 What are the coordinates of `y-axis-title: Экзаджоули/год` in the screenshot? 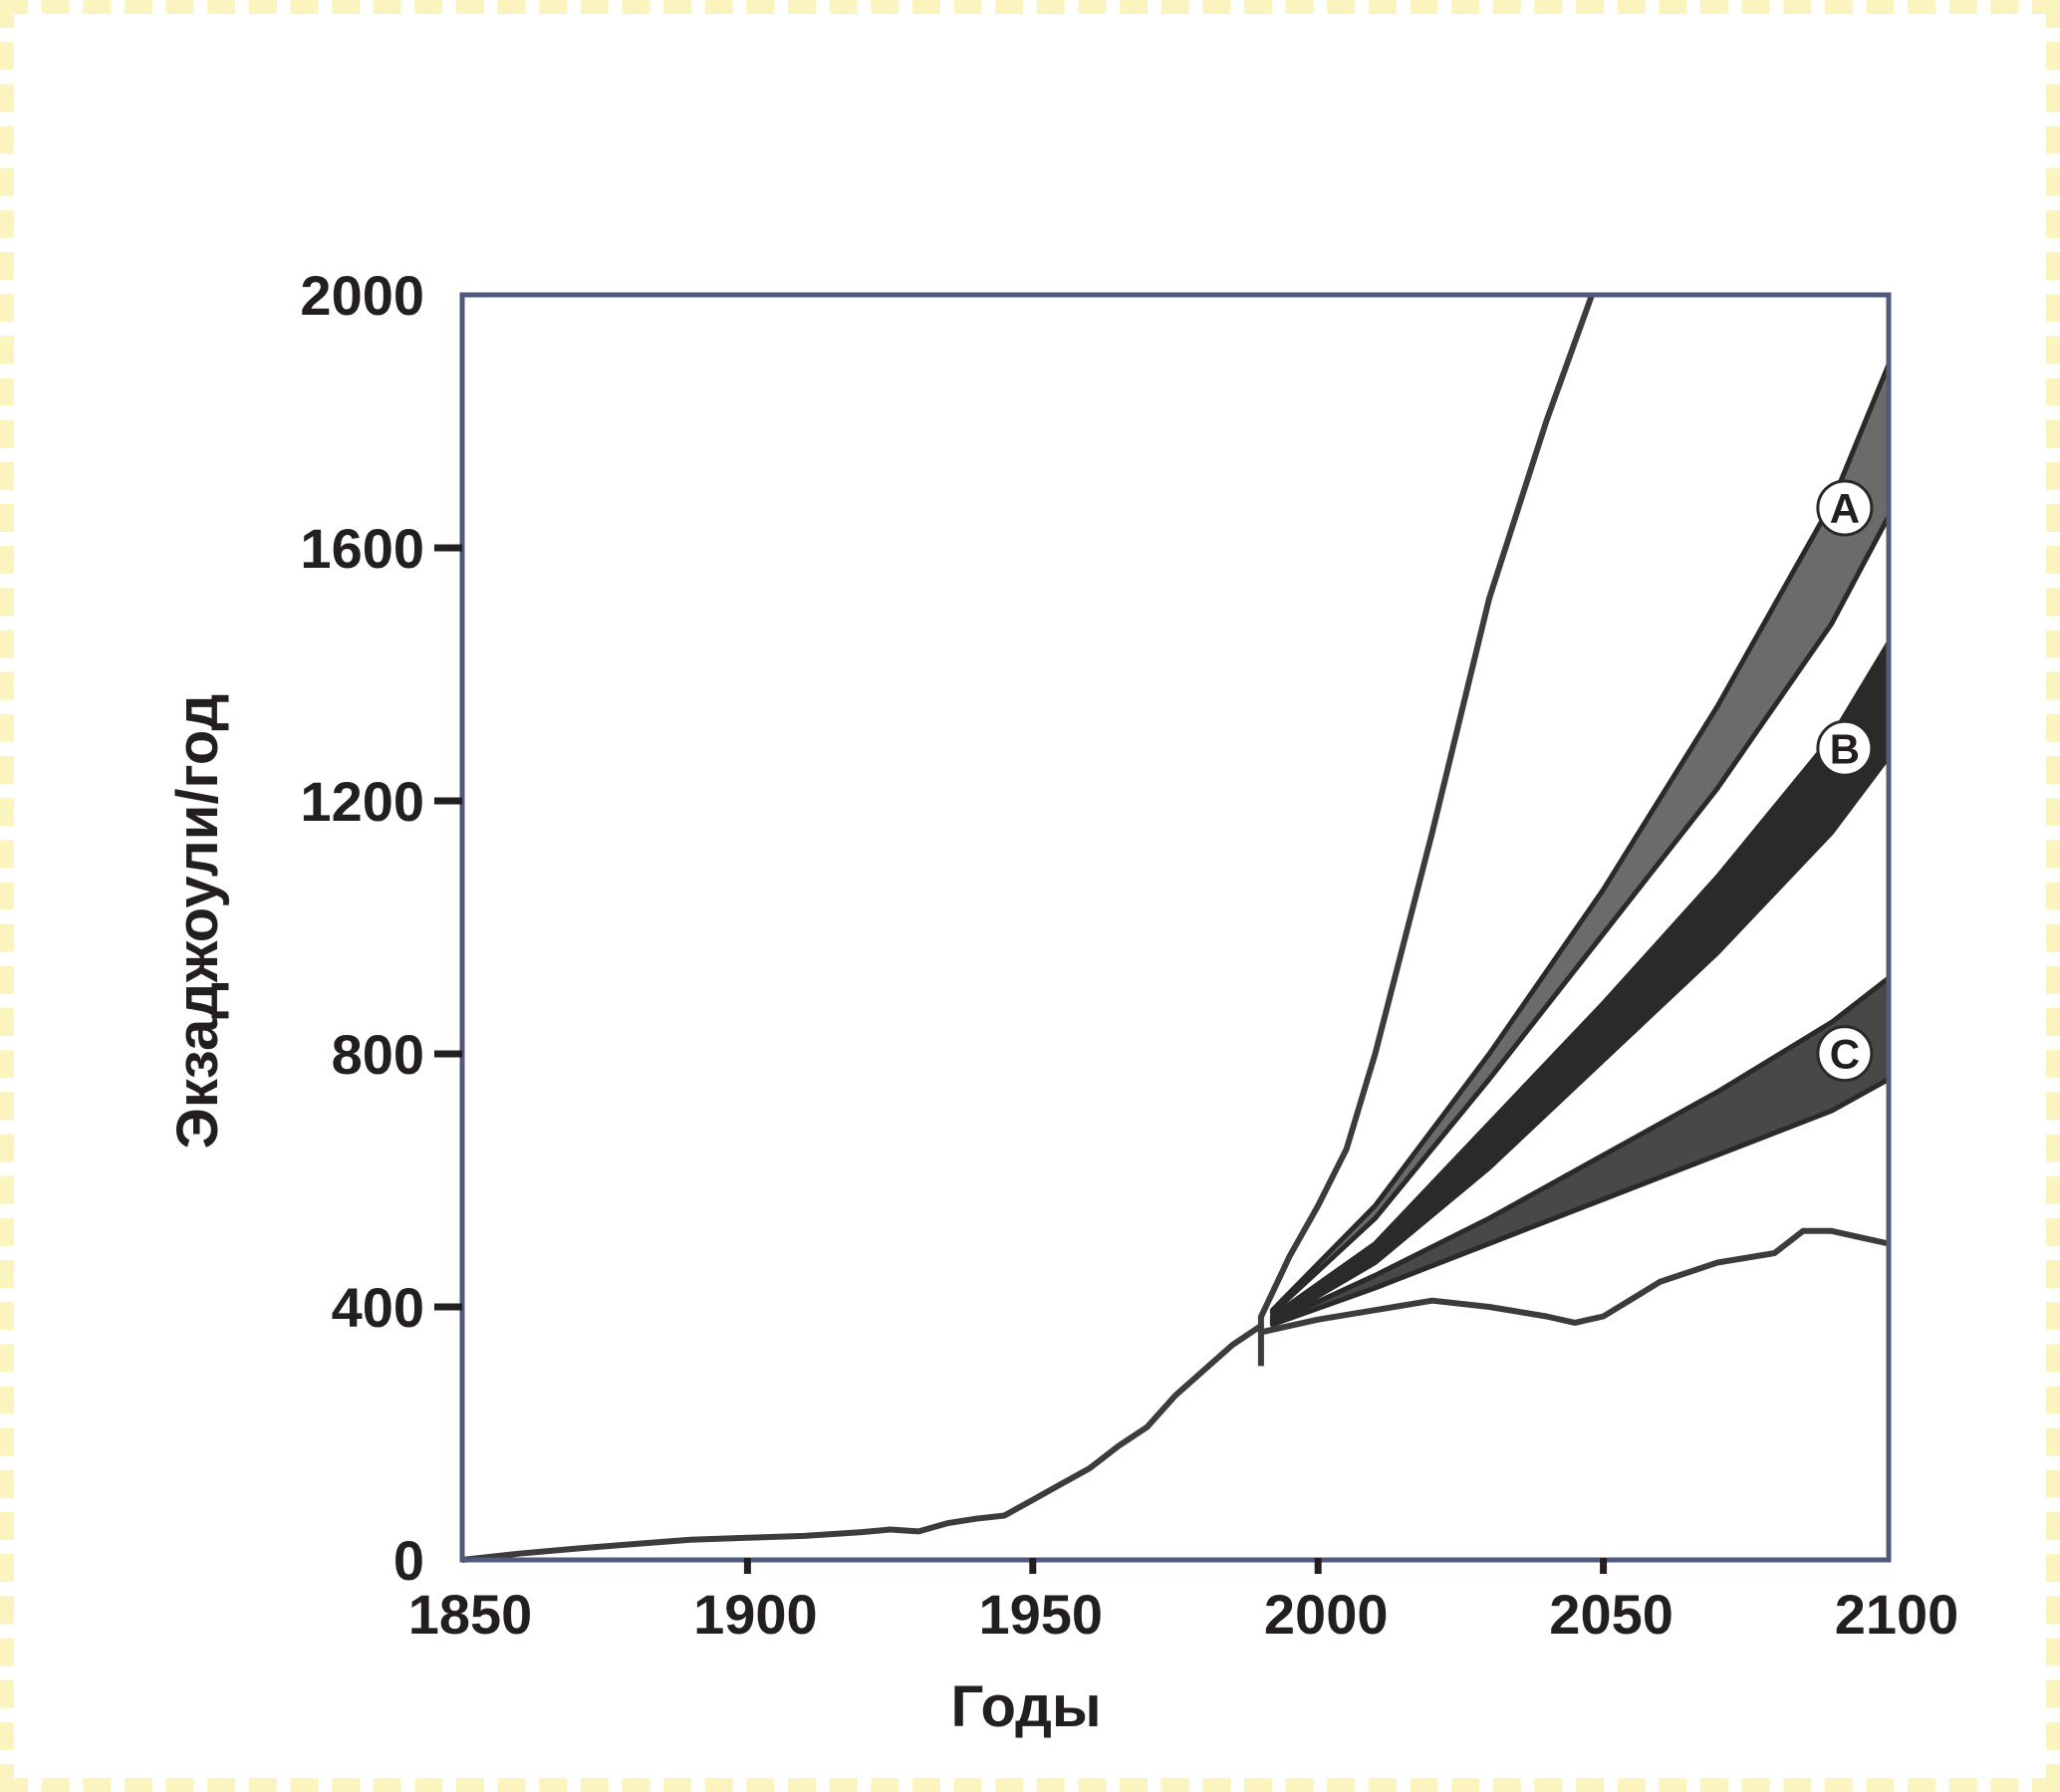 It's located at (197, 922).